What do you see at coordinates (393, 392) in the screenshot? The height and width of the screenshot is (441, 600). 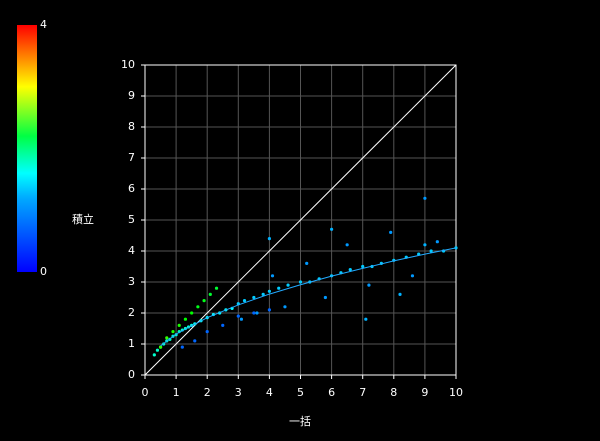 I see `x-tick-label: 8` at bounding box center [393, 392].